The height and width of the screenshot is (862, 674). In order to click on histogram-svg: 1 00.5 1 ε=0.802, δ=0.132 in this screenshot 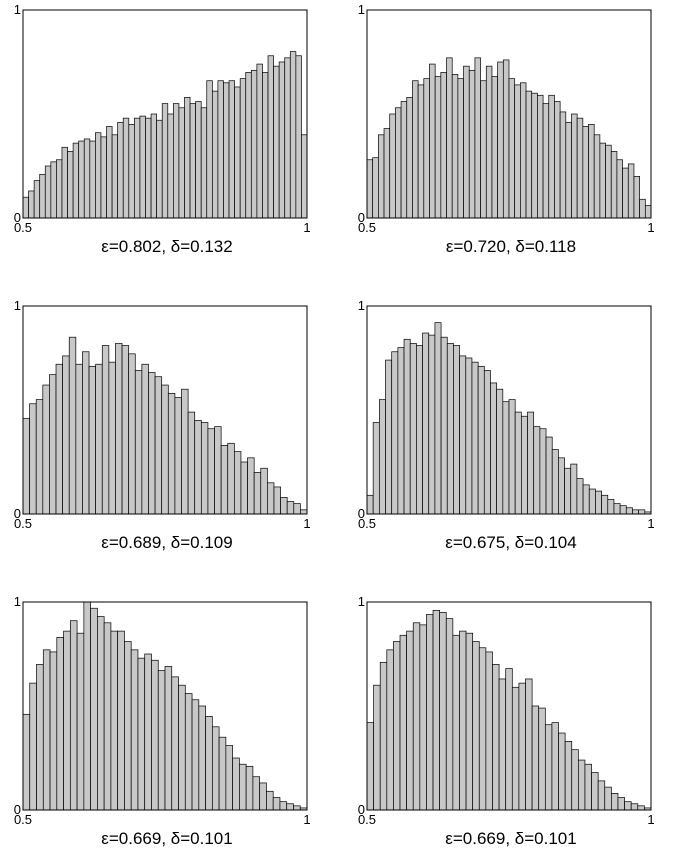, I will do `click(162, 129)`.